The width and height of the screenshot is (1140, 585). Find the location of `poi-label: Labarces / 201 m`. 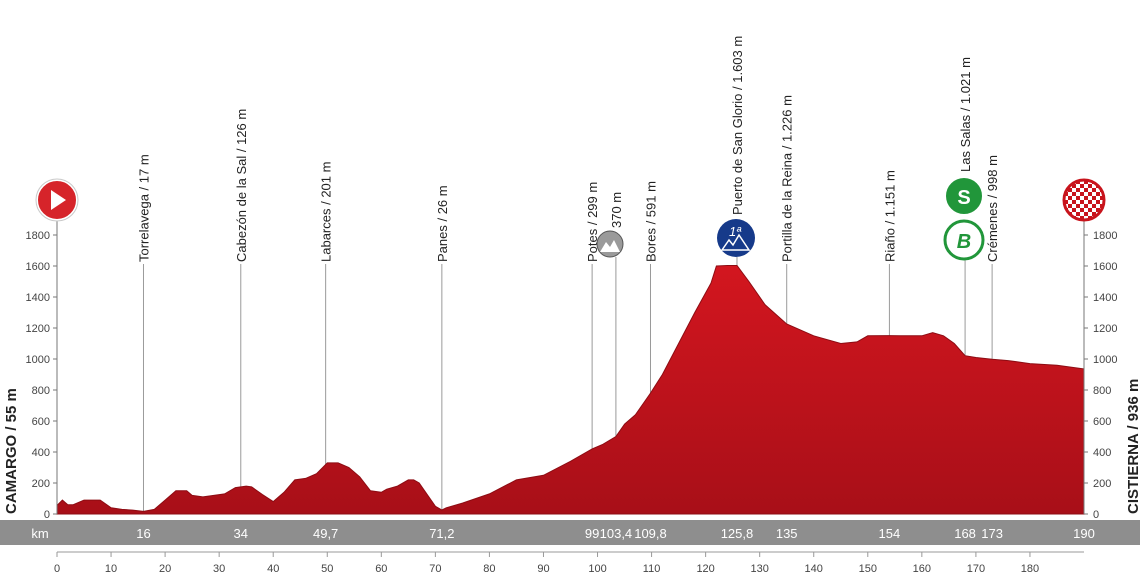

poi-label: Labarces / 201 m is located at coordinates (326, 212).